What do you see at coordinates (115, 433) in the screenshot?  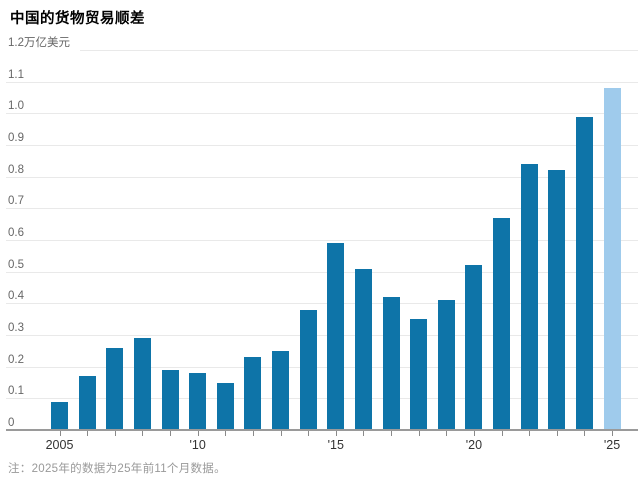 I see `x-axis-tick-2007` at bounding box center [115, 433].